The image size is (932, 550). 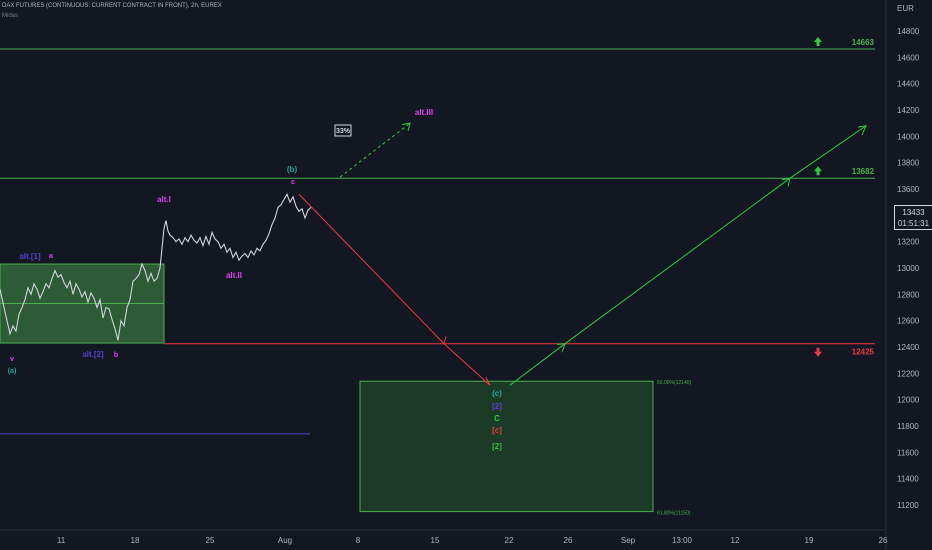 What do you see at coordinates (908, 479) in the screenshot?
I see `price-axis-tick: 11400` at bounding box center [908, 479].